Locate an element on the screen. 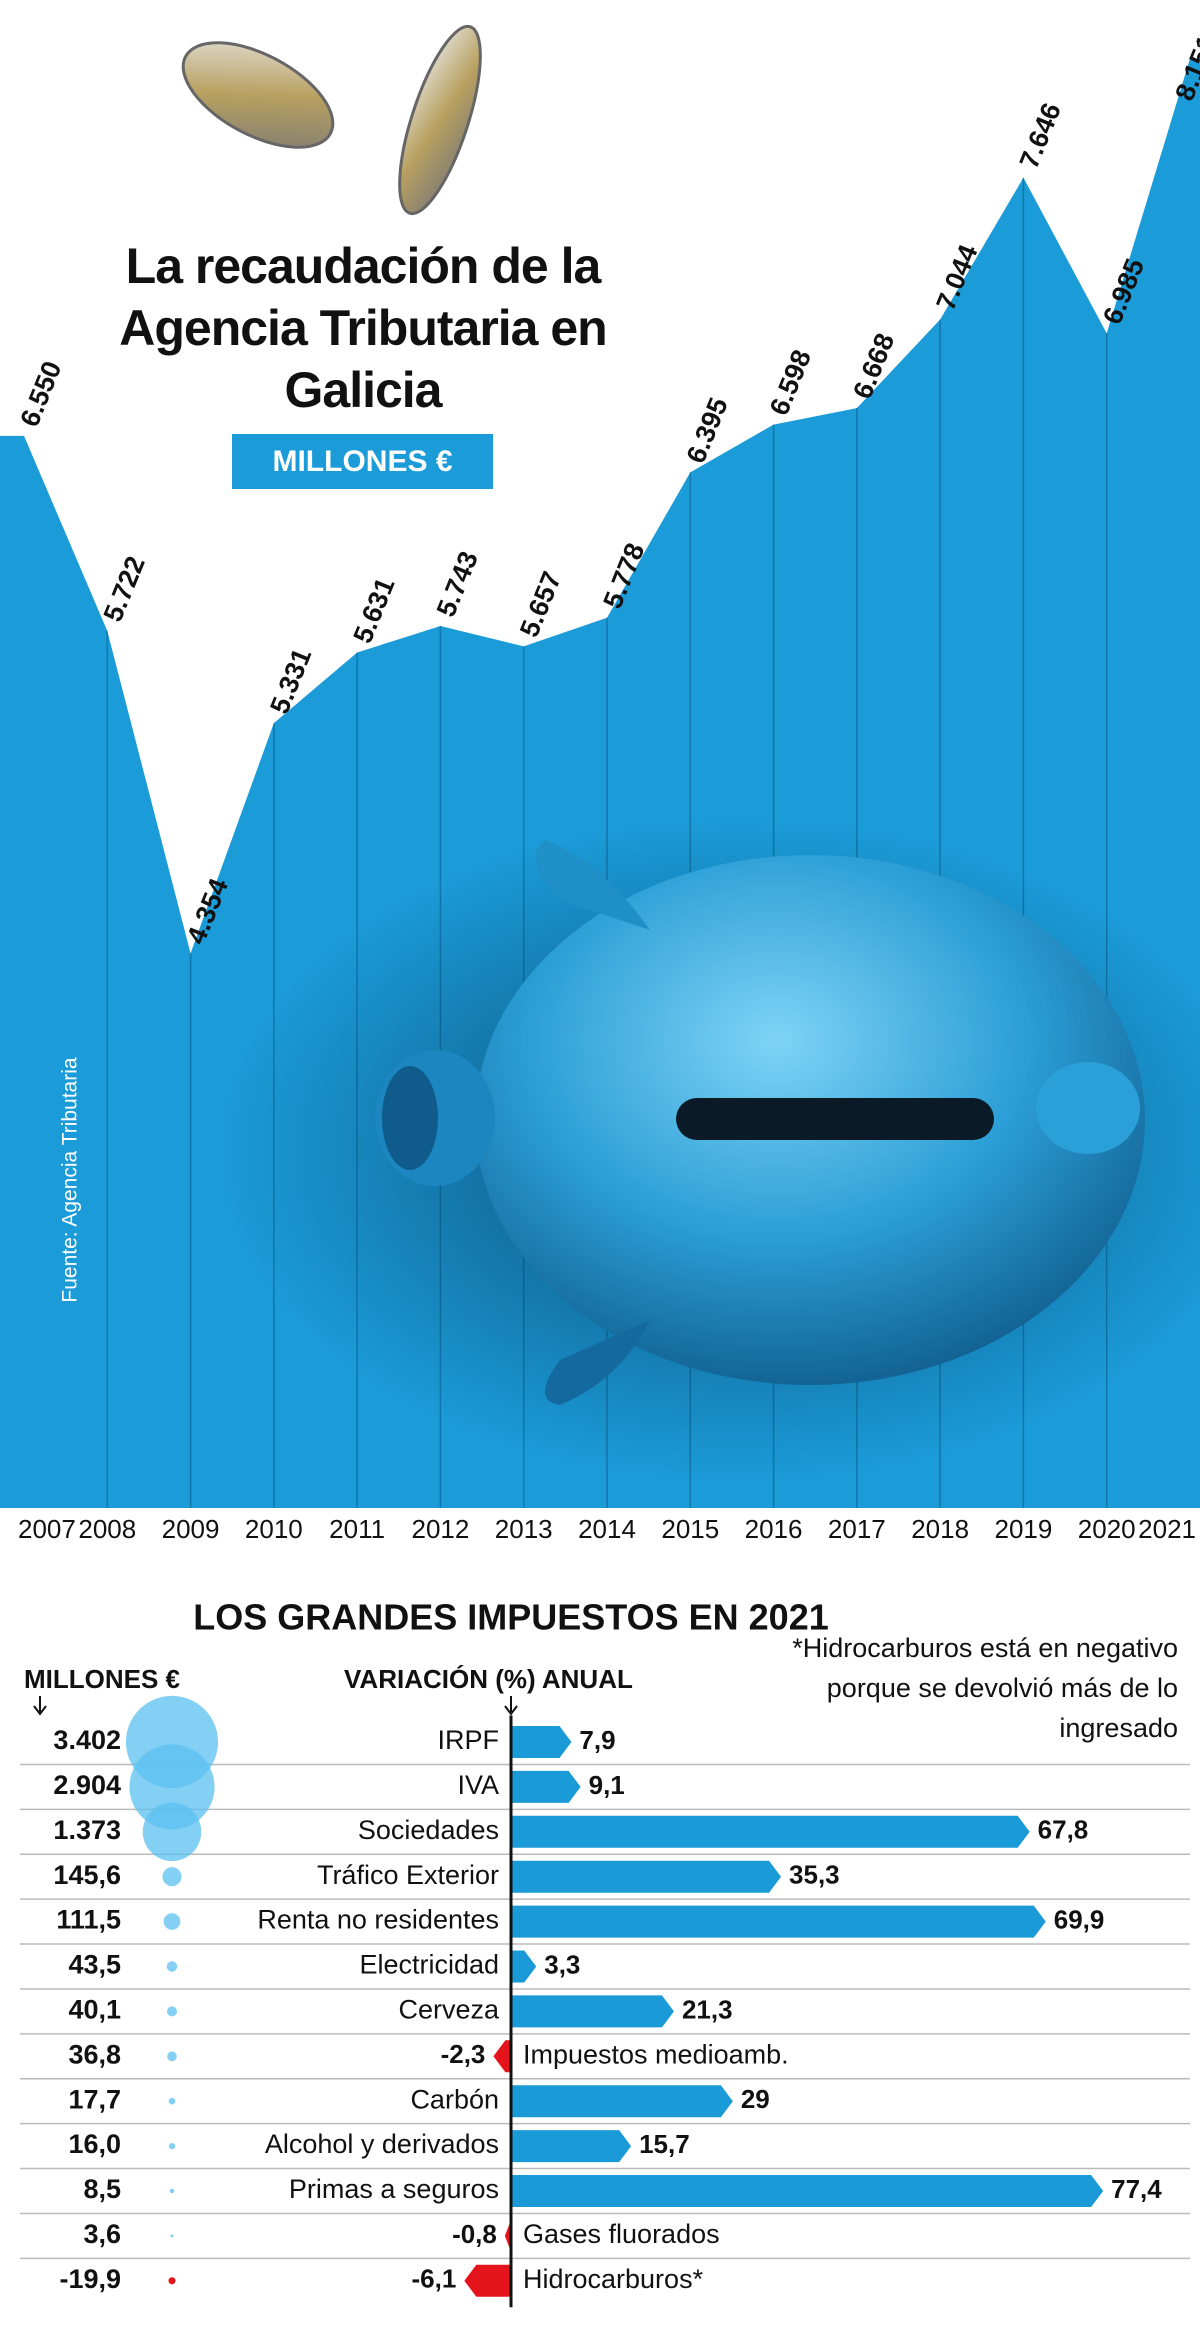  value-label: 5.722 is located at coordinates (124, 589).